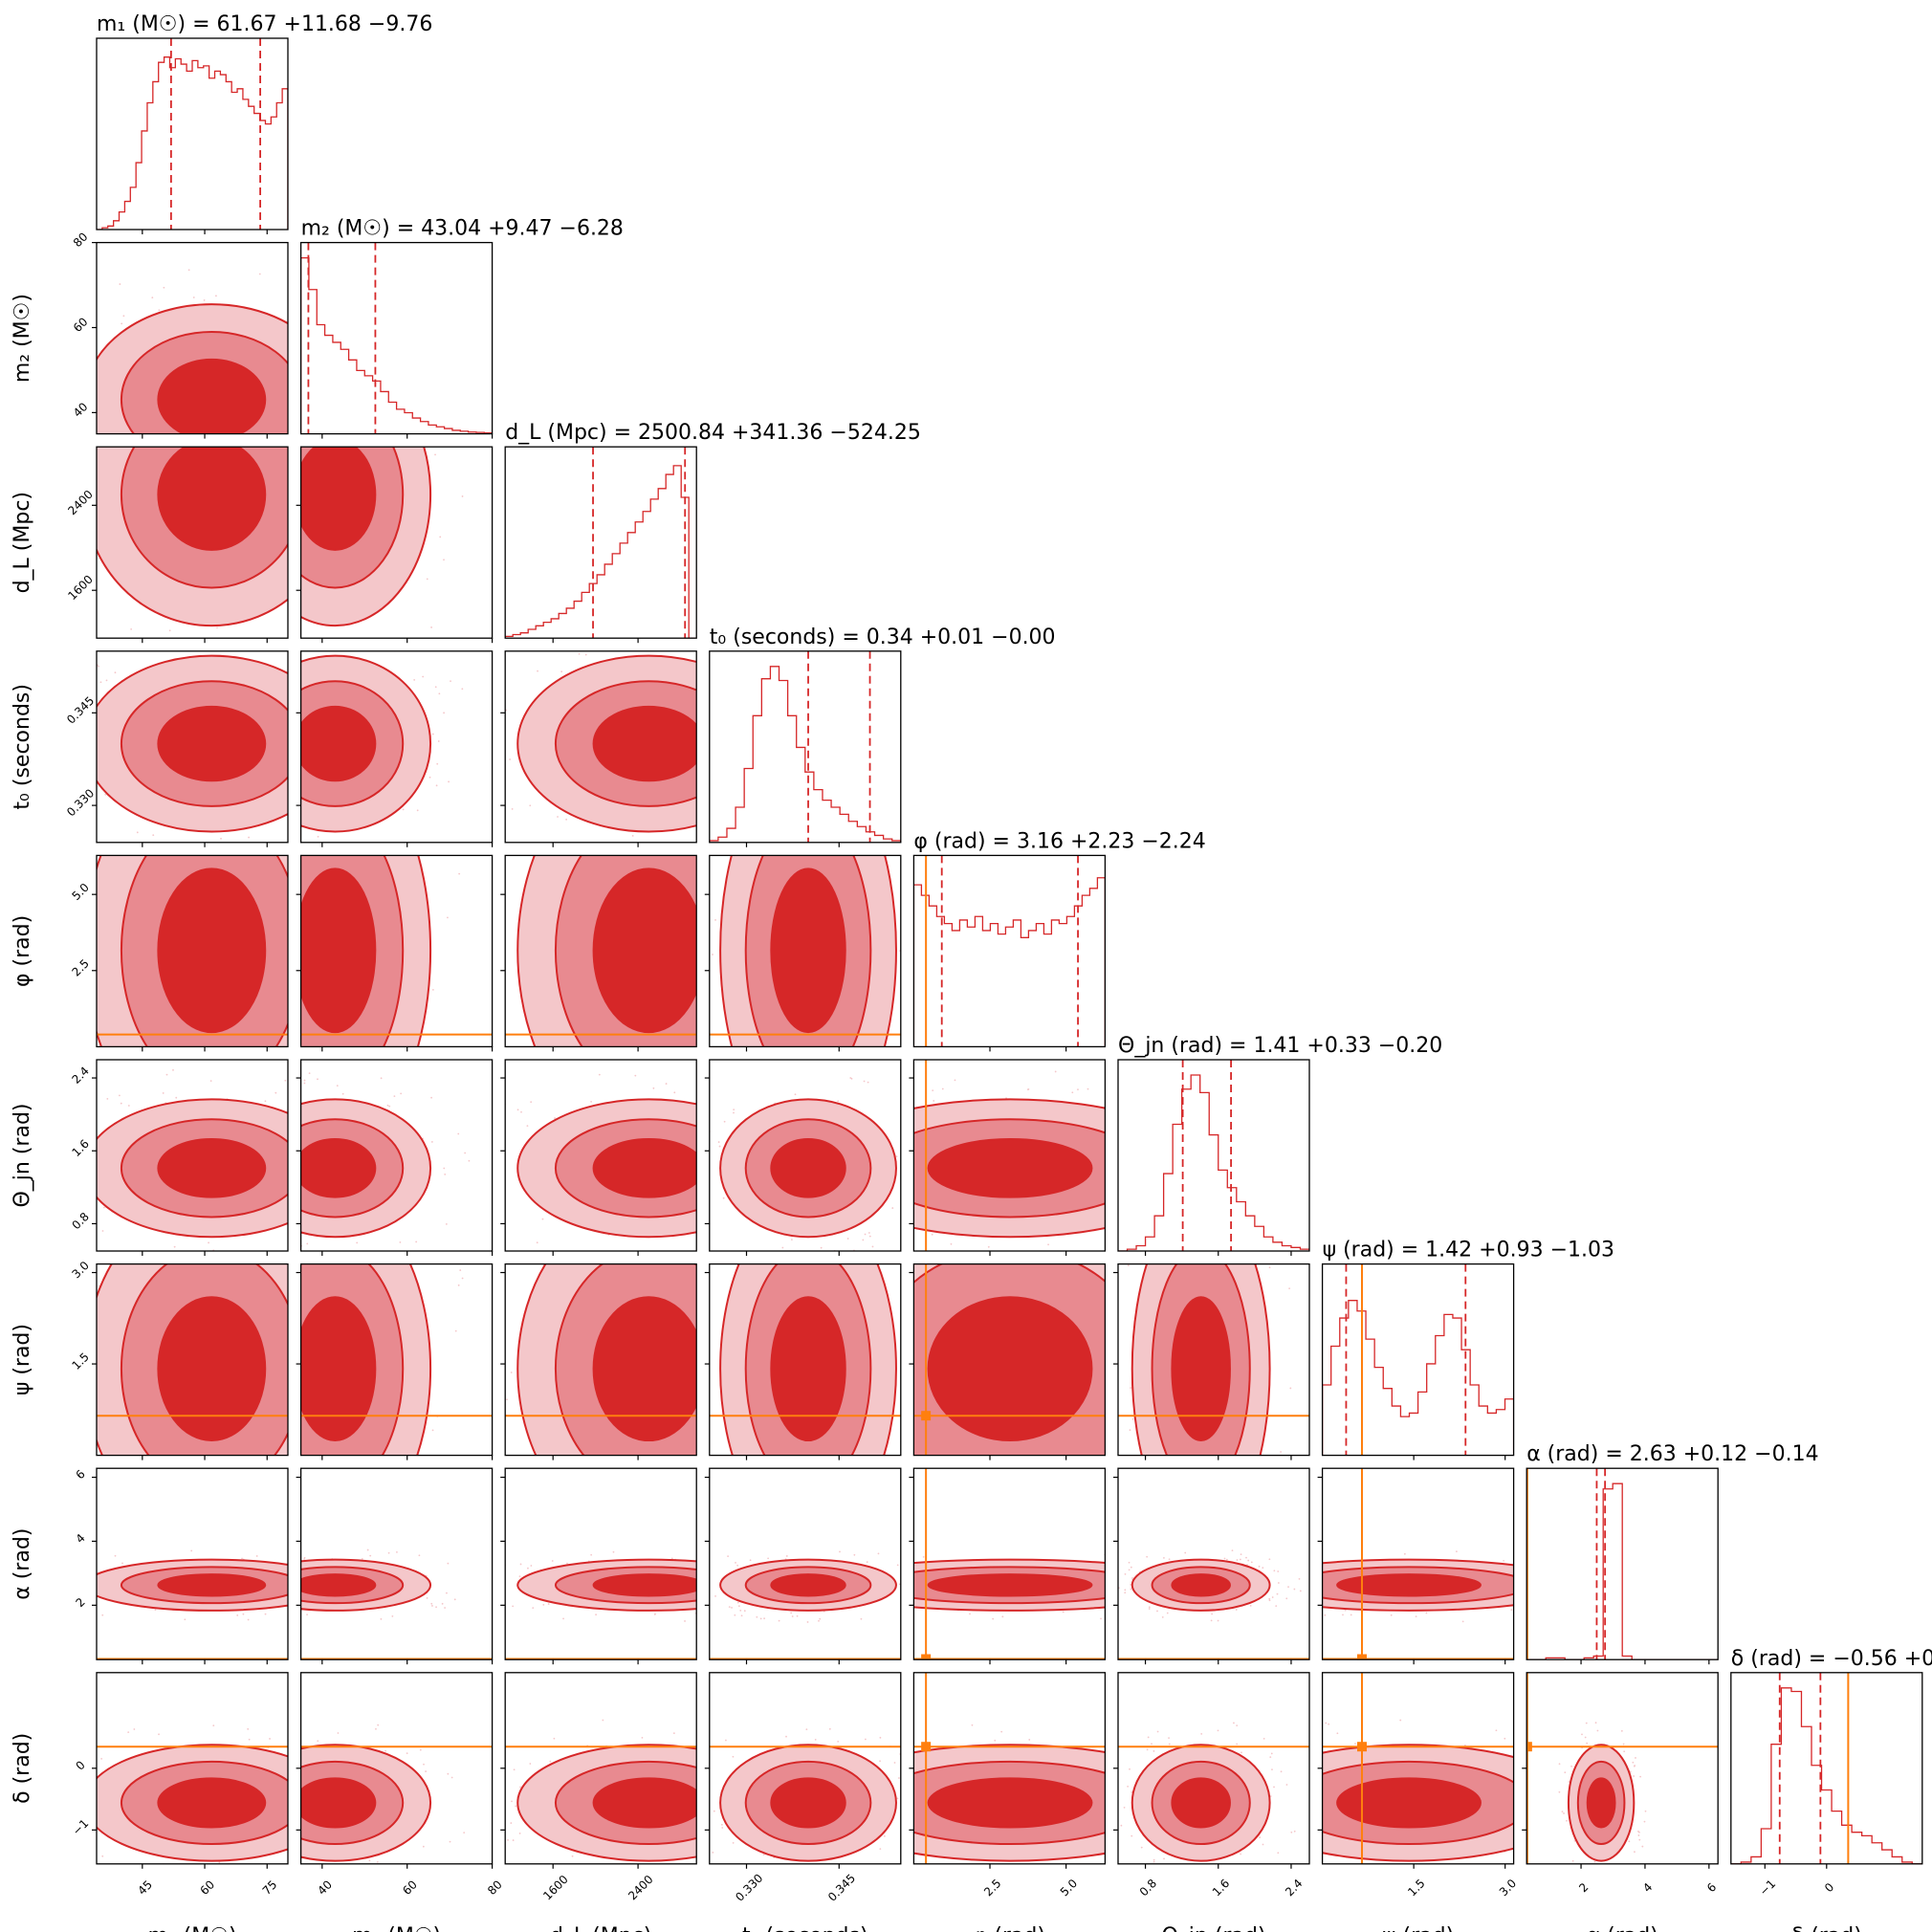 Image resolution: width=1932 pixels, height=1932 pixels. Describe the element at coordinates (80, 588) in the screenshot. I see `yticklabel-dL-0: 1600` at that location.